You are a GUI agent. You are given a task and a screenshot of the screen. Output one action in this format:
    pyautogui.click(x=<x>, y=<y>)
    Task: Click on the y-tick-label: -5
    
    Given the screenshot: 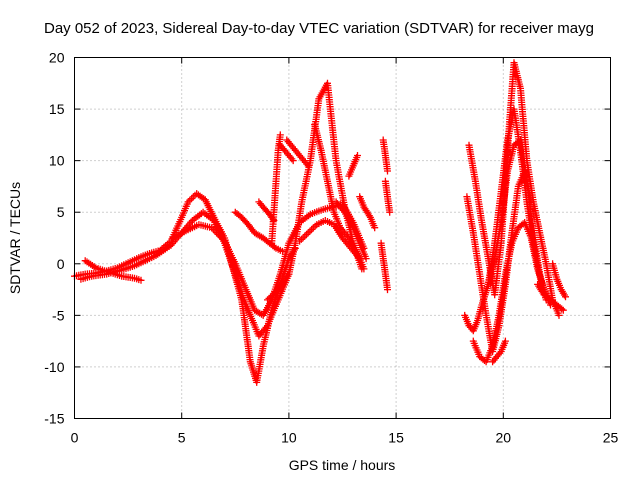 What is the action you would take?
    pyautogui.click(x=58, y=315)
    